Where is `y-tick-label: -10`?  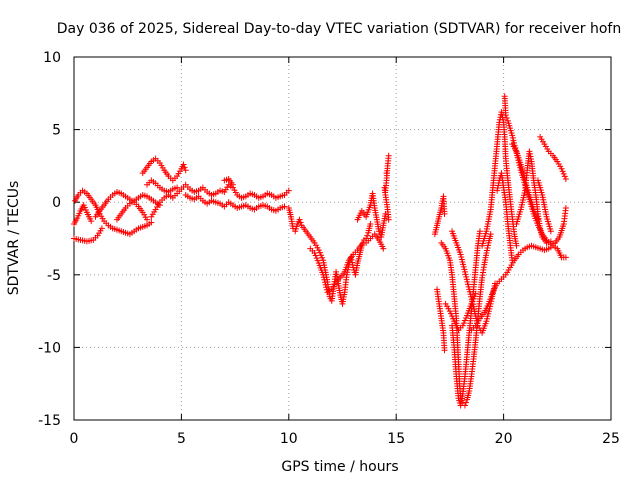
y-tick-label: -10 is located at coordinates (49, 348).